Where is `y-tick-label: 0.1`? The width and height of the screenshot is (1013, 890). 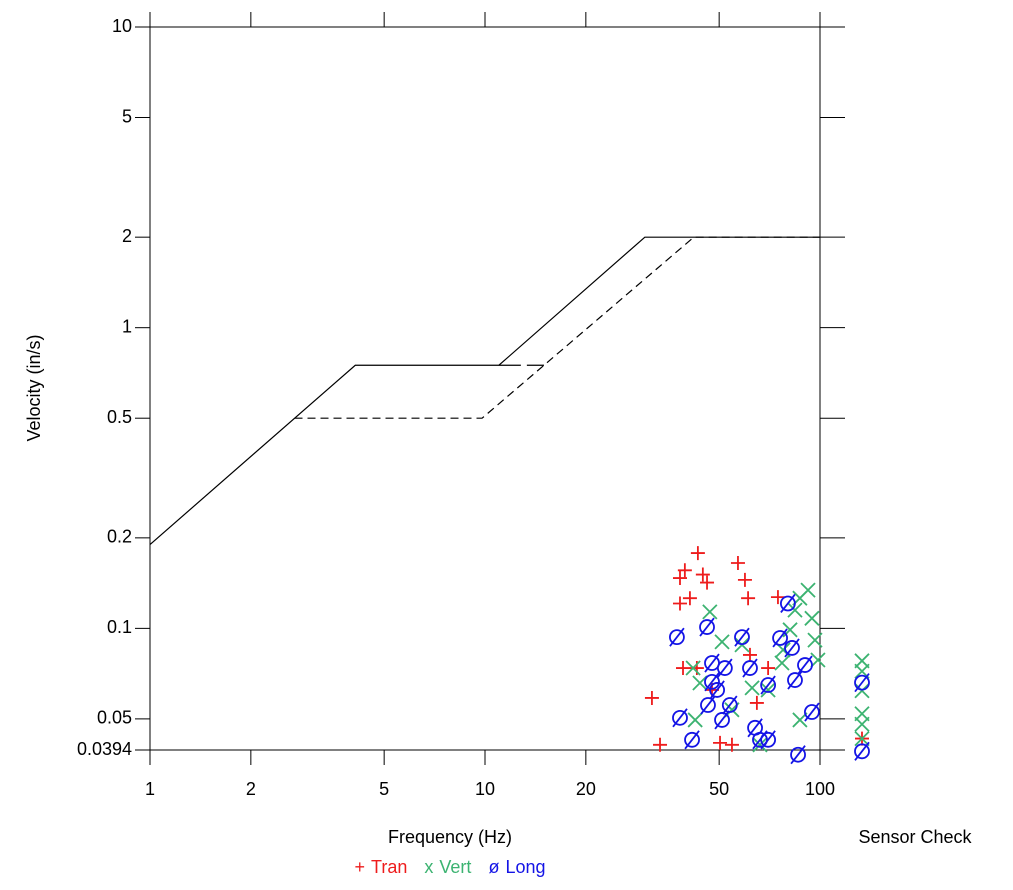 y-tick-label: 0.1 is located at coordinates (119, 627).